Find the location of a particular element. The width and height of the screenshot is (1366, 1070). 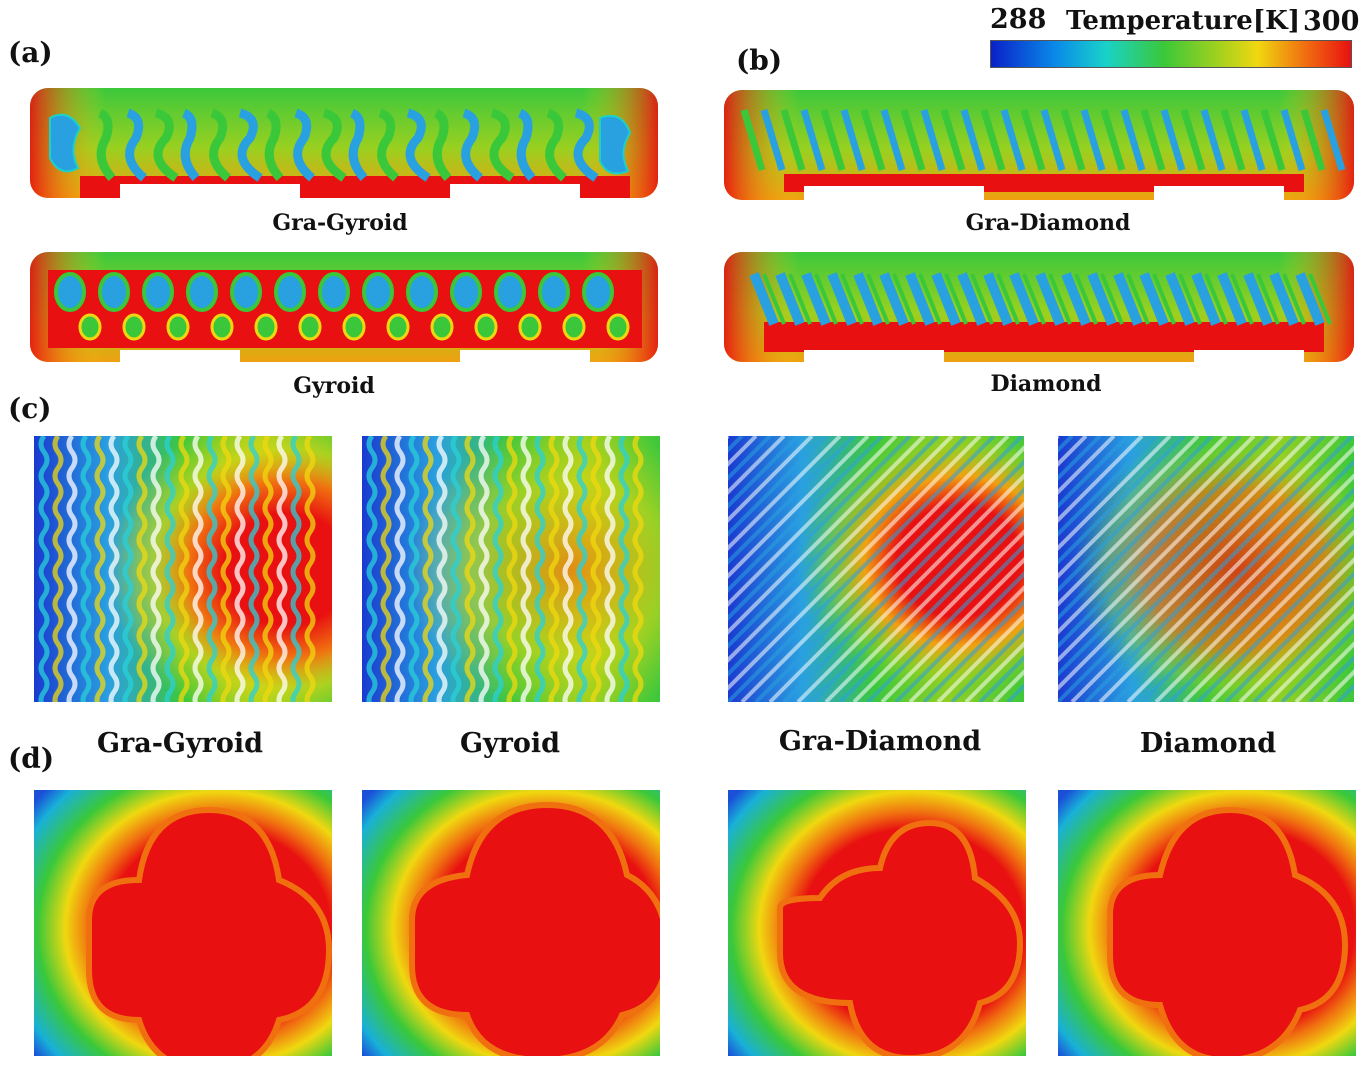

c-gra-gyroid-field is located at coordinates (183, 569).